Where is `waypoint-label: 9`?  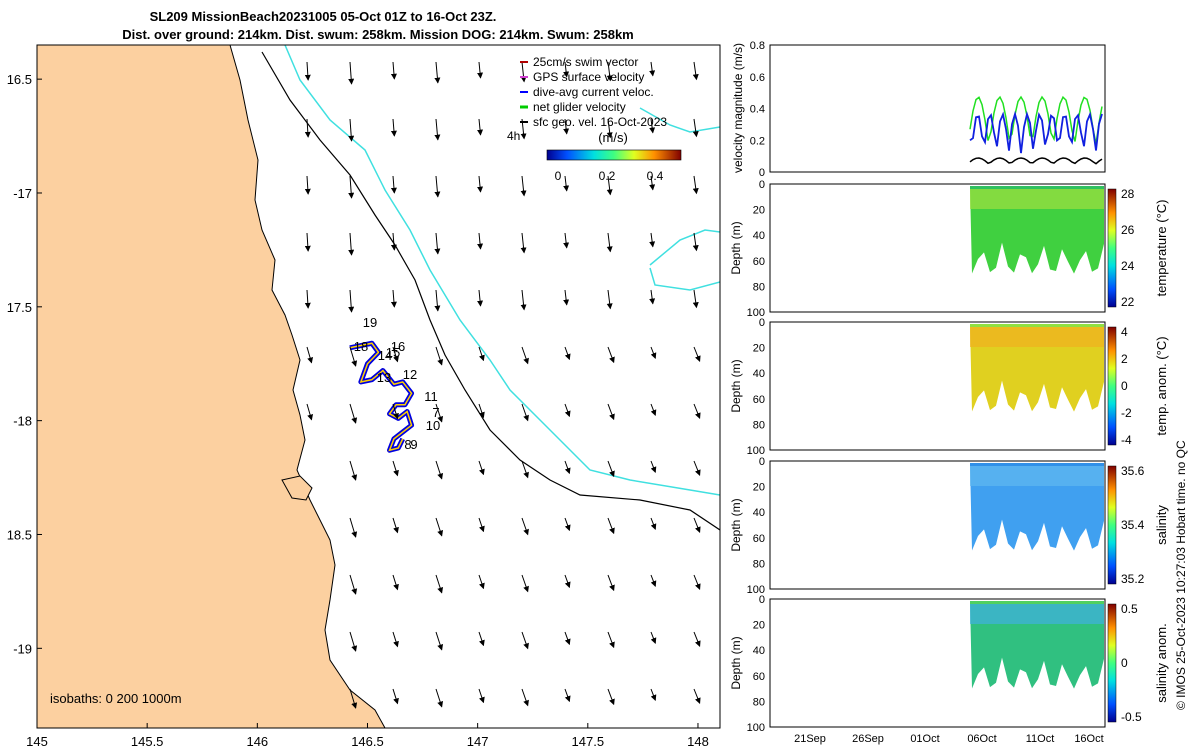 waypoint-label: 9 is located at coordinates (413, 444).